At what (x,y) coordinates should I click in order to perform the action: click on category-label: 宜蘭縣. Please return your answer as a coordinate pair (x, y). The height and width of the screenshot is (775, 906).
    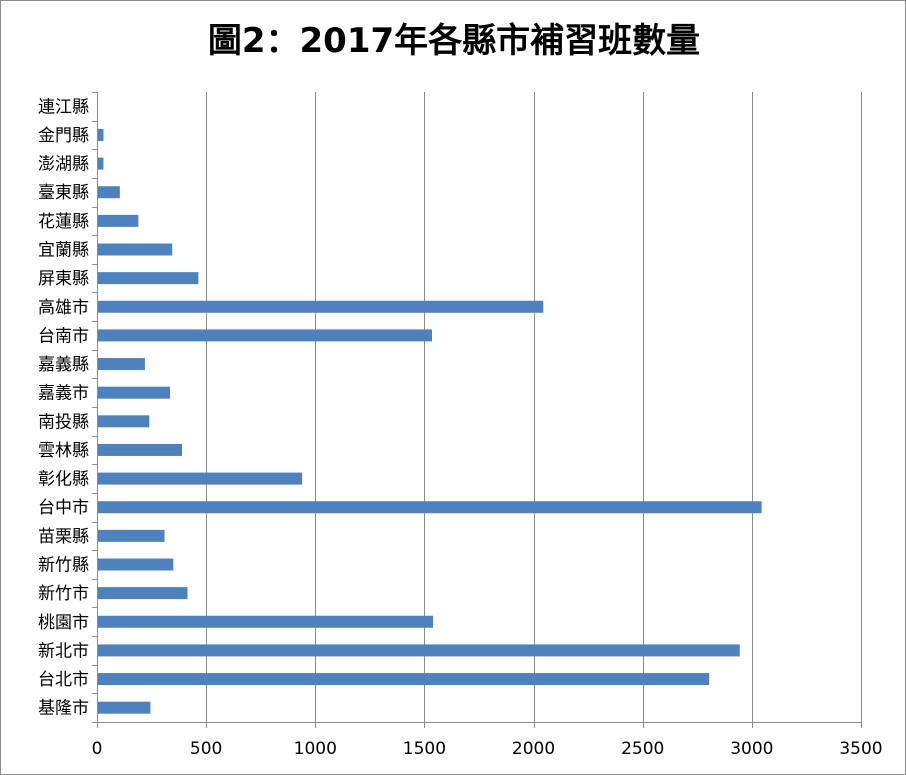
    Looking at the image, I should click on (63, 251).